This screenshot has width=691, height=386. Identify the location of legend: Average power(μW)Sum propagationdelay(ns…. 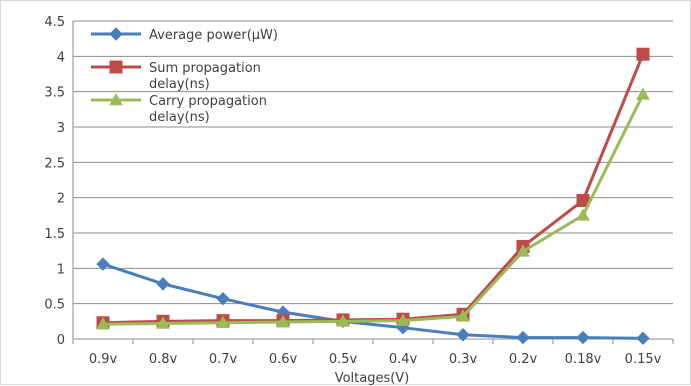
(184, 76).